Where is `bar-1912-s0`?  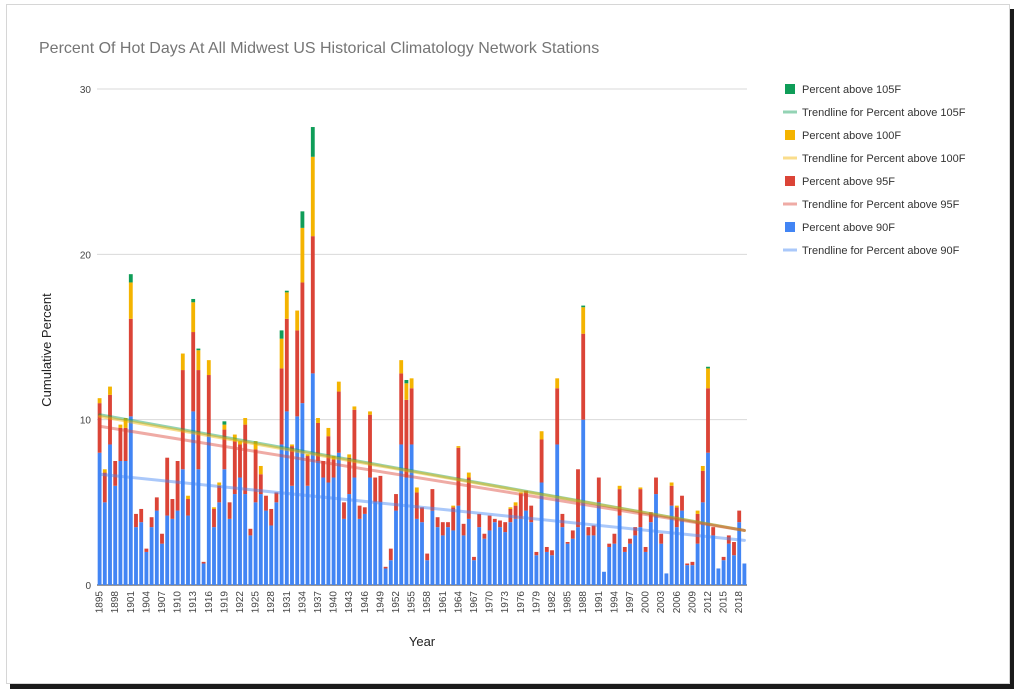 bar-1912-s0 is located at coordinates (188, 550).